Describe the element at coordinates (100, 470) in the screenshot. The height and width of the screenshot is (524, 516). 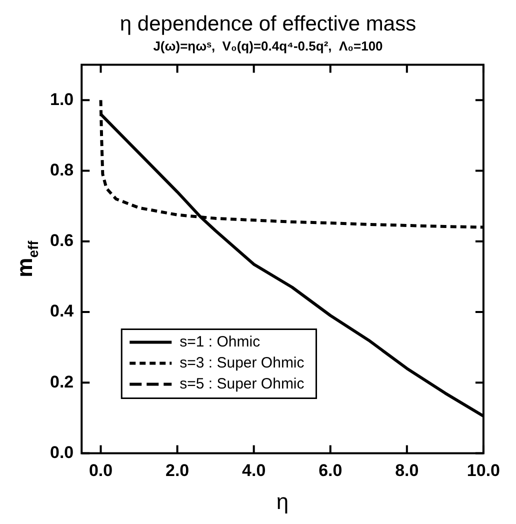
I see `x-tick-label: 0.0` at that location.